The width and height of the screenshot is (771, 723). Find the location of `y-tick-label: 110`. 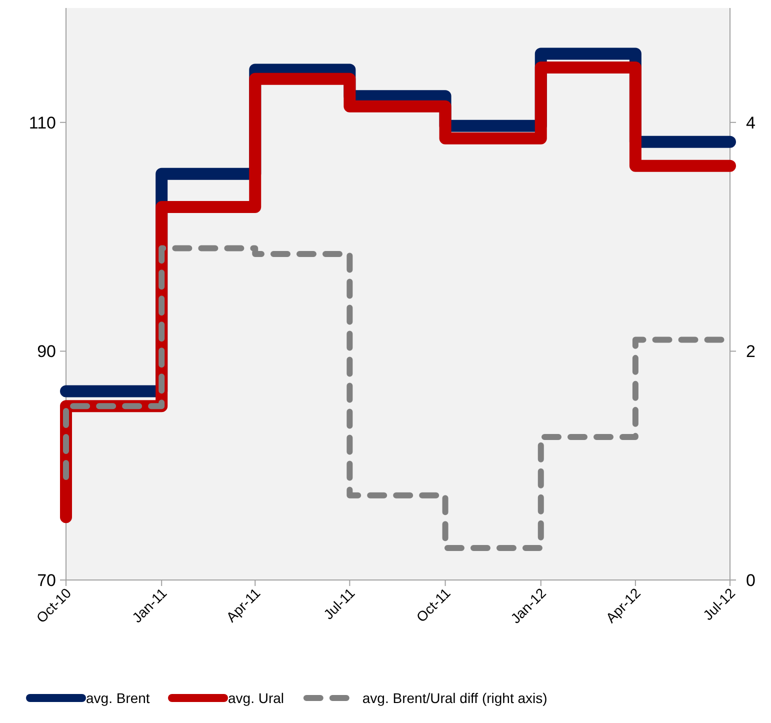

y-tick-label: 110 is located at coordinates (42, 122).